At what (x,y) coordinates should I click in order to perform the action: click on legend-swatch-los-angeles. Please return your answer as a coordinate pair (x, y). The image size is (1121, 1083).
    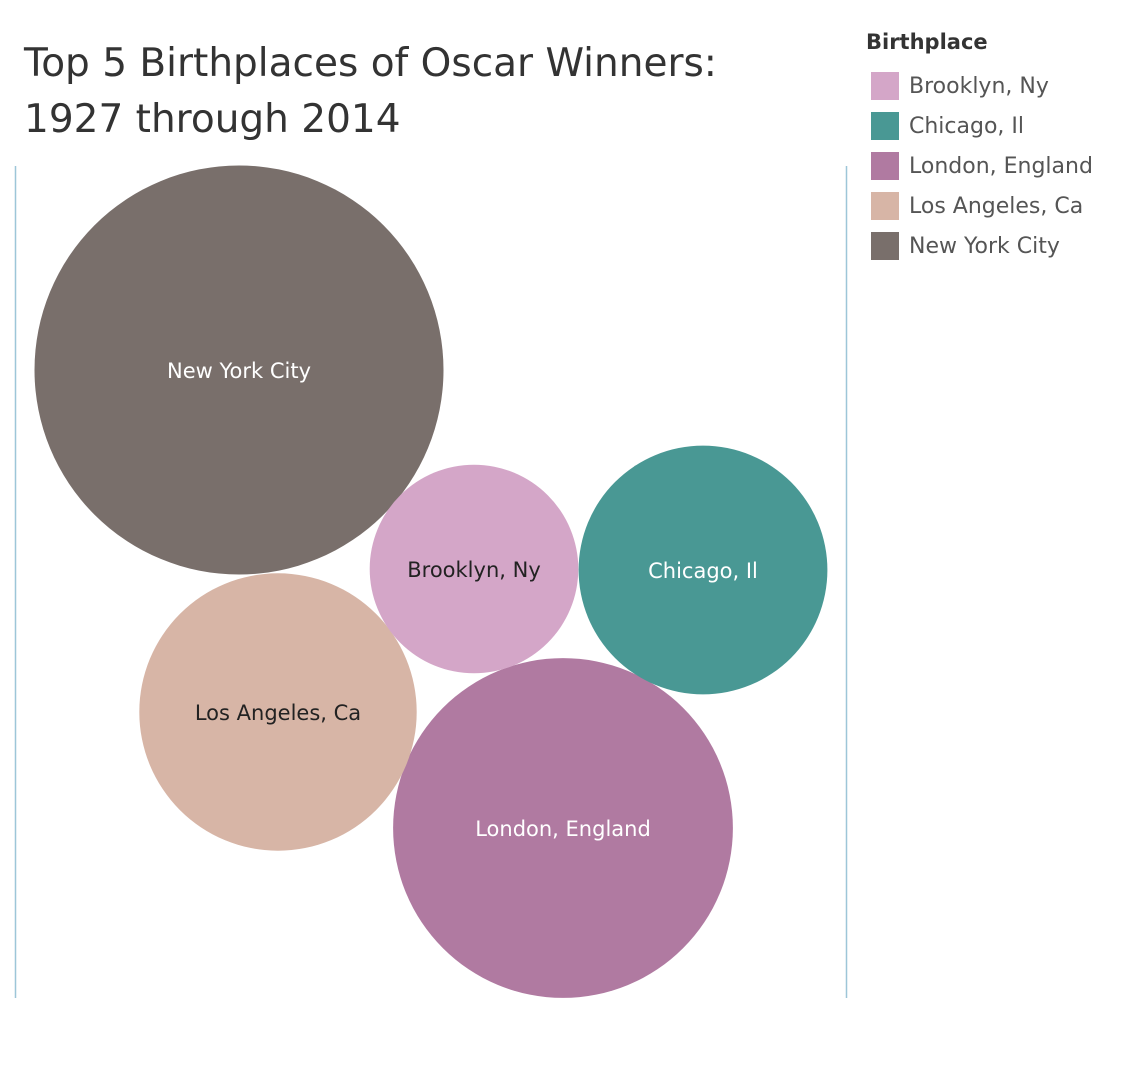
    Looking at the image, I should click on (885, 206).